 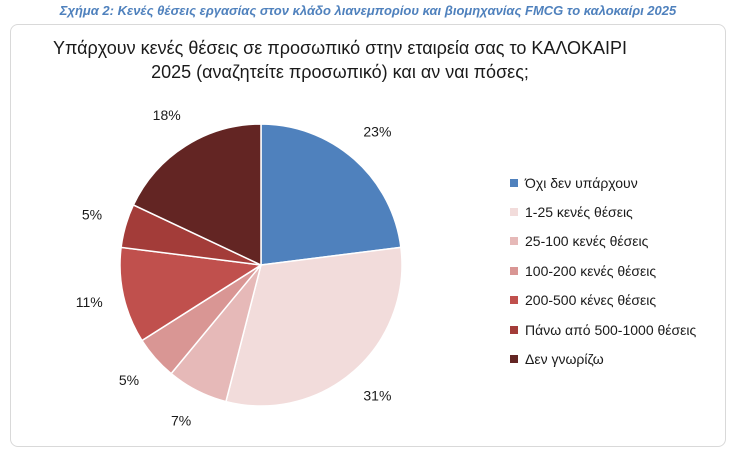 What do you see at coordinates (564, 359) in the screenshot?
I see `legend-label: Δεν γνωρίζω` at bounding box center [564, 359].